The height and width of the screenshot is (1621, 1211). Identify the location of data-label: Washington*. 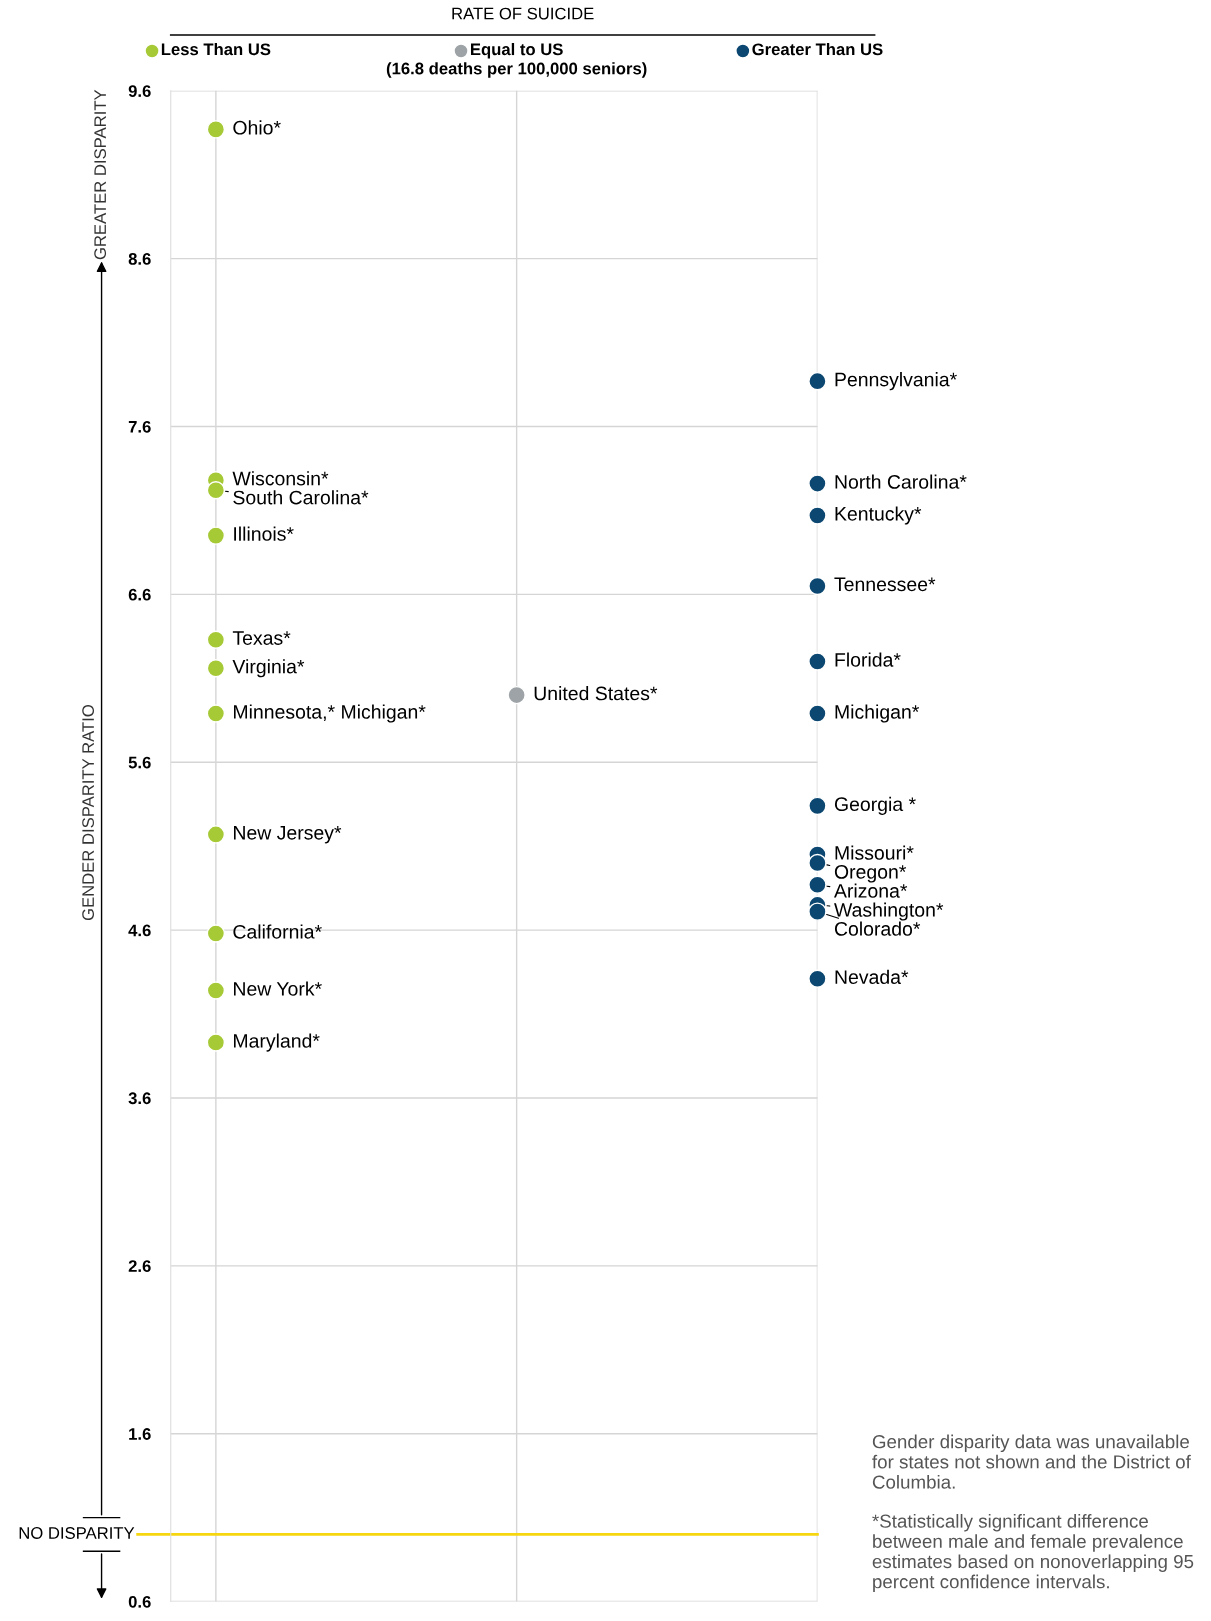
(889, 911).